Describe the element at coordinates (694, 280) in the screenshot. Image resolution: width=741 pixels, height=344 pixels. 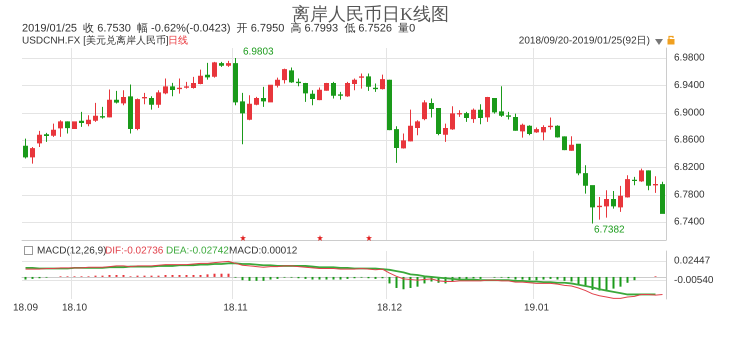
I see `y-tick-label: -0.00540` at that location.